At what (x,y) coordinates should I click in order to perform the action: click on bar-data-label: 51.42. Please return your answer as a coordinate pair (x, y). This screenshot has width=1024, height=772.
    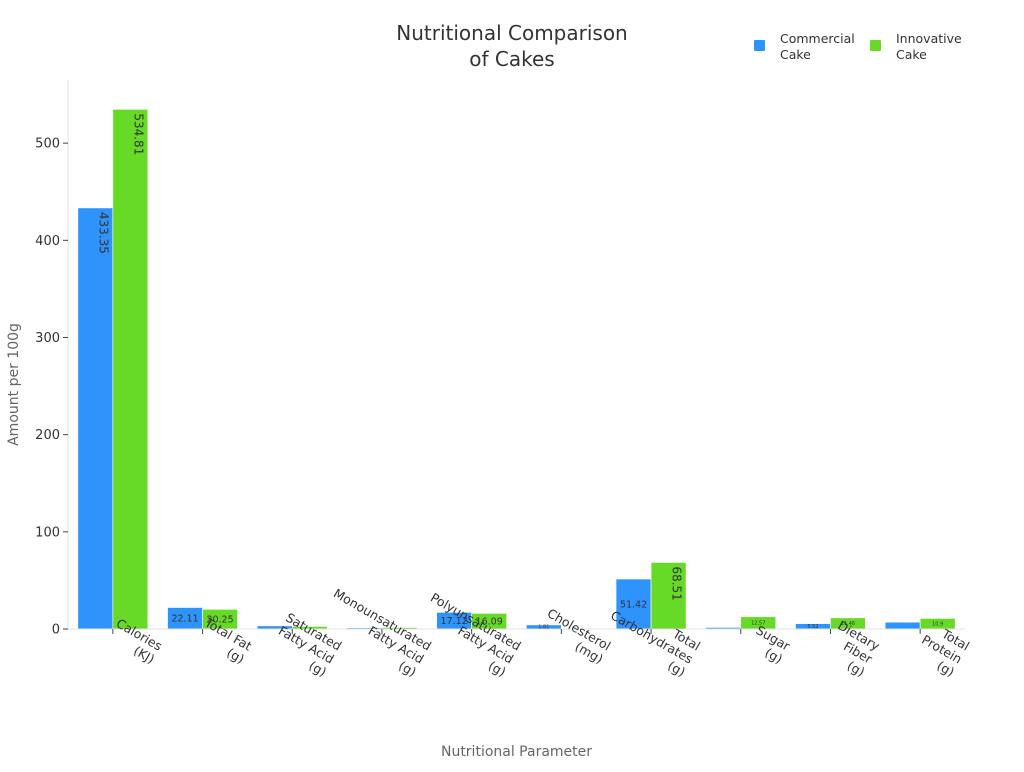
    Looking at the image, I should click on (633, 604).